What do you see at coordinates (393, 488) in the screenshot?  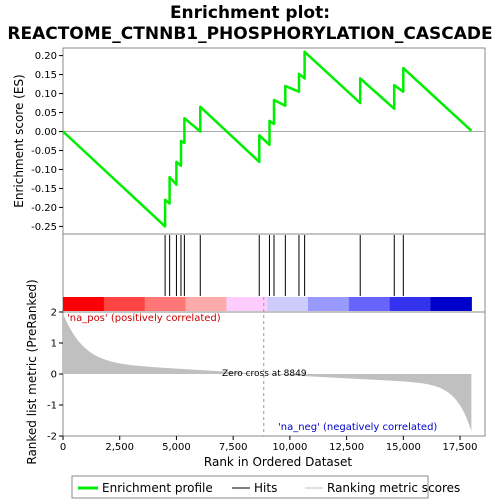 I see `legend-label: Ranking metric scores` at bounding box center [393, 488].